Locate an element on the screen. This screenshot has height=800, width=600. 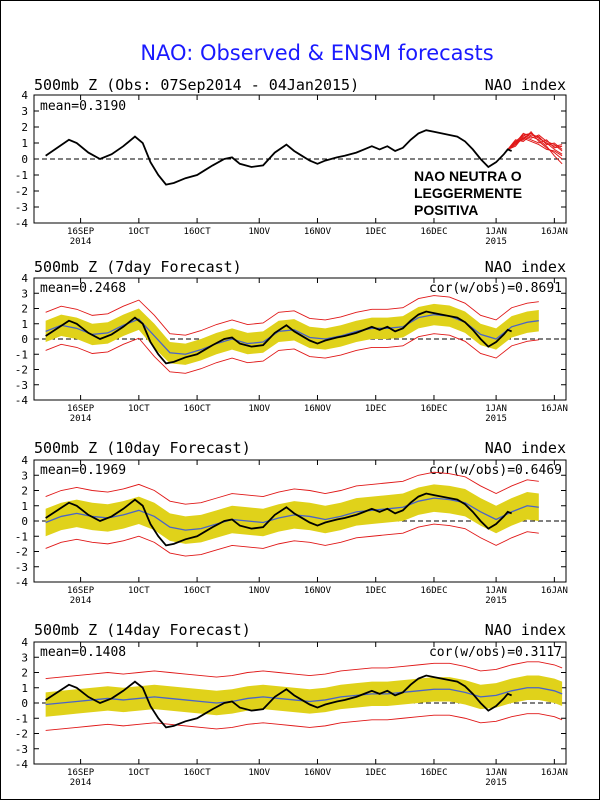
panel-title: 500mb Z (14day Forecast) is located at coordinates (142, 630).